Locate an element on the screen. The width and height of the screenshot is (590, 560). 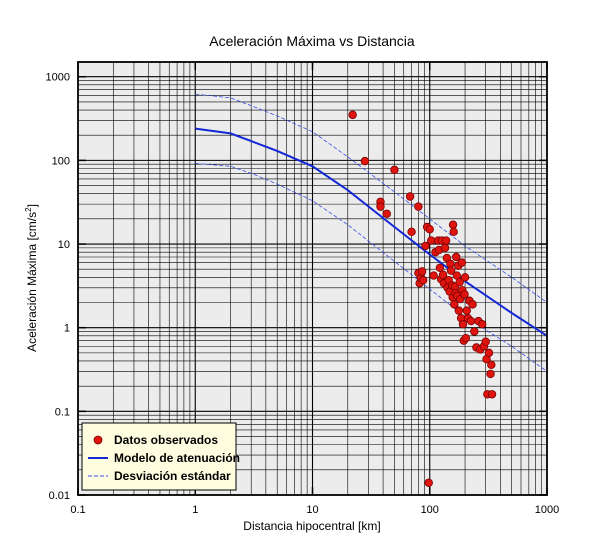
x-tick-label: 0.1 is located at coordinates (77, 510).